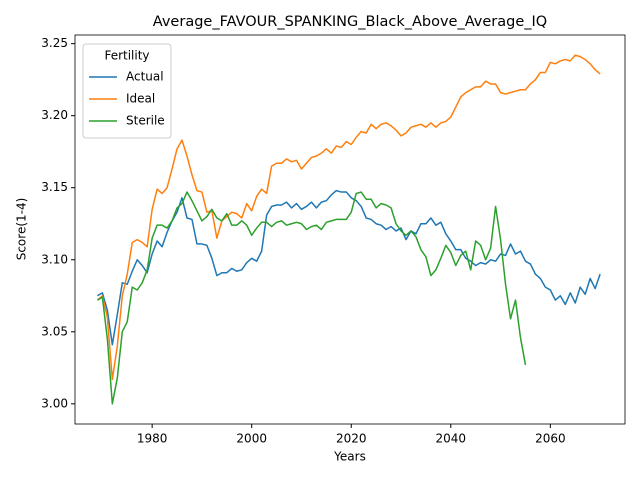  I want to click on y-tick-label: 3.15, so click(54, 187).